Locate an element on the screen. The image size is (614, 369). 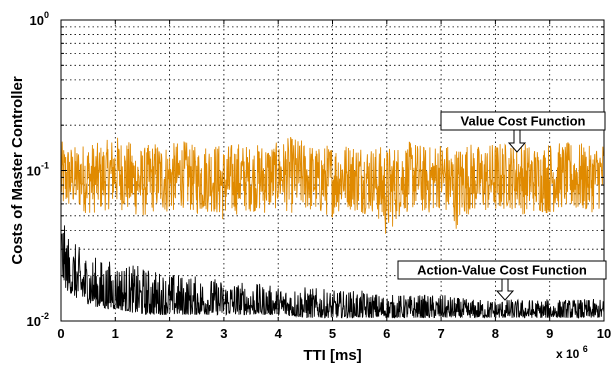
x-tick-label: 1 is located at coordinates (115, 333).